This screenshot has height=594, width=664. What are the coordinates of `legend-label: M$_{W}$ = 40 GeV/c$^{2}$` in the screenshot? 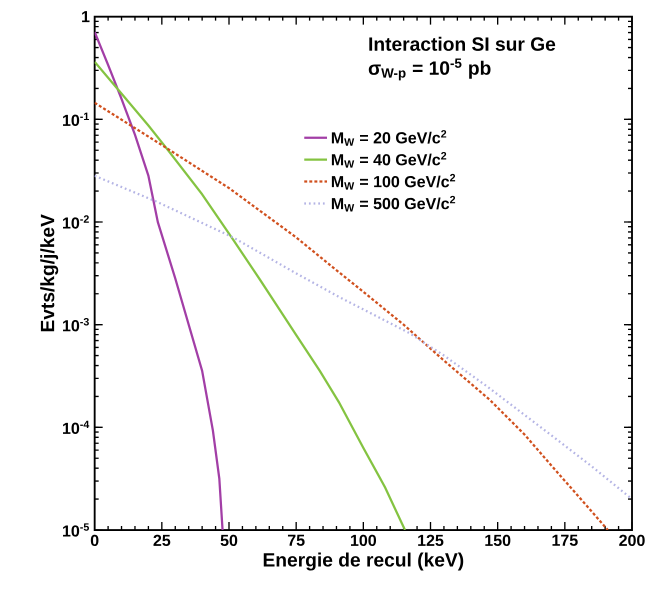 It's located at (389, 160).